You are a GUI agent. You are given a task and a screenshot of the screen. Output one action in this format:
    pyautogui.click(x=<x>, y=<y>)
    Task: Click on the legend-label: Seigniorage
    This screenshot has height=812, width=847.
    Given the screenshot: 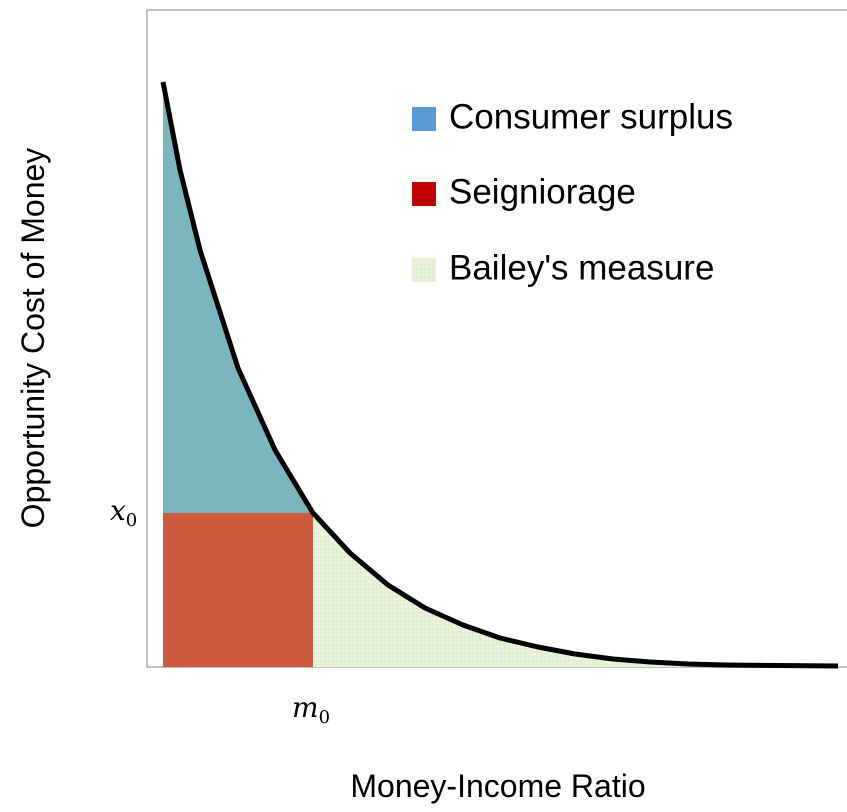 What is the action you would take?
    pyautogui.click(x=542, y=191)
    